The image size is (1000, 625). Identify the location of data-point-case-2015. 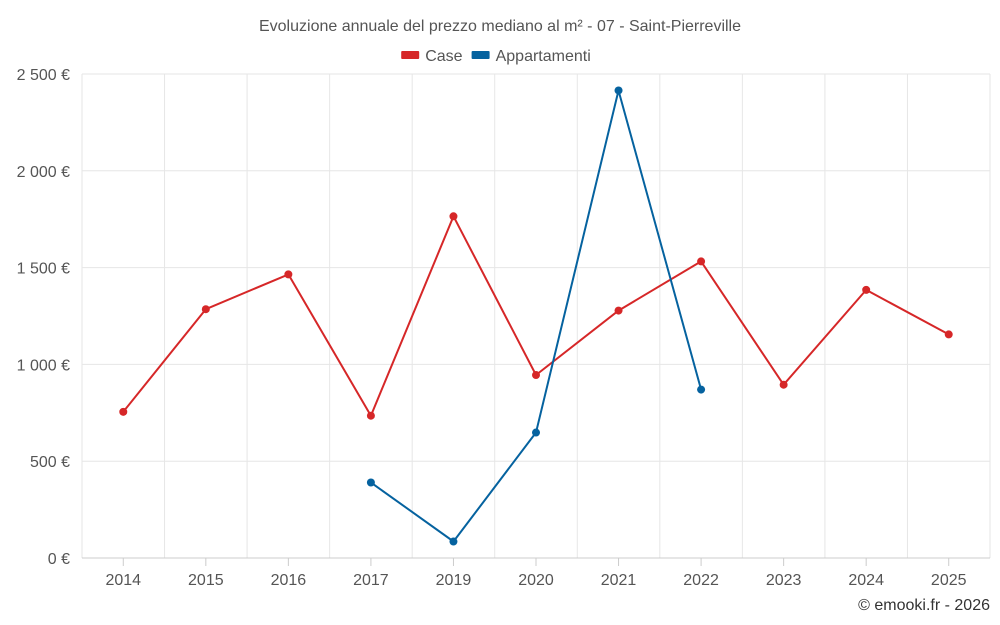
(205, 309).